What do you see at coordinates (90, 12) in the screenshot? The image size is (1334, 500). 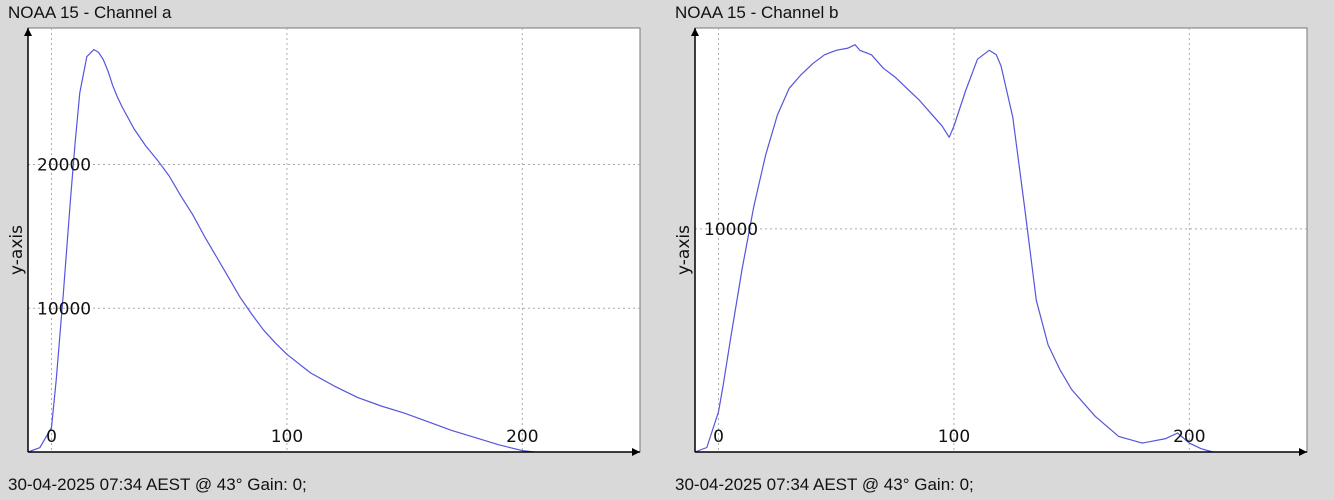 I see `chart-title: NOAA 15 - Channel a` at bounding box center [90, 12].